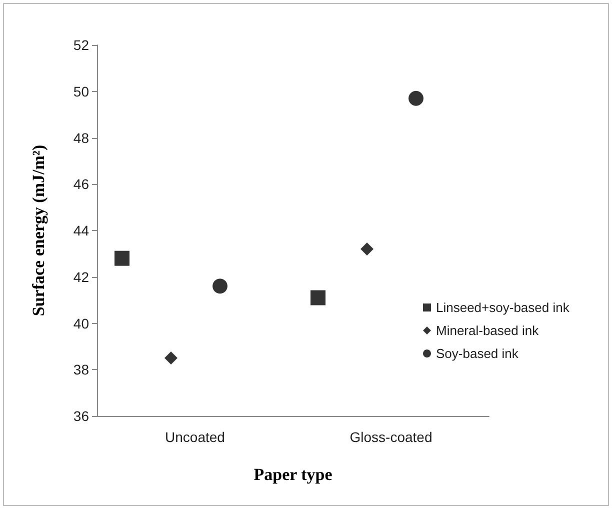 Image resolution: width=614 pixels, height=511 pixels. I want to click on y-tick-label: 44, so click(81, 230).